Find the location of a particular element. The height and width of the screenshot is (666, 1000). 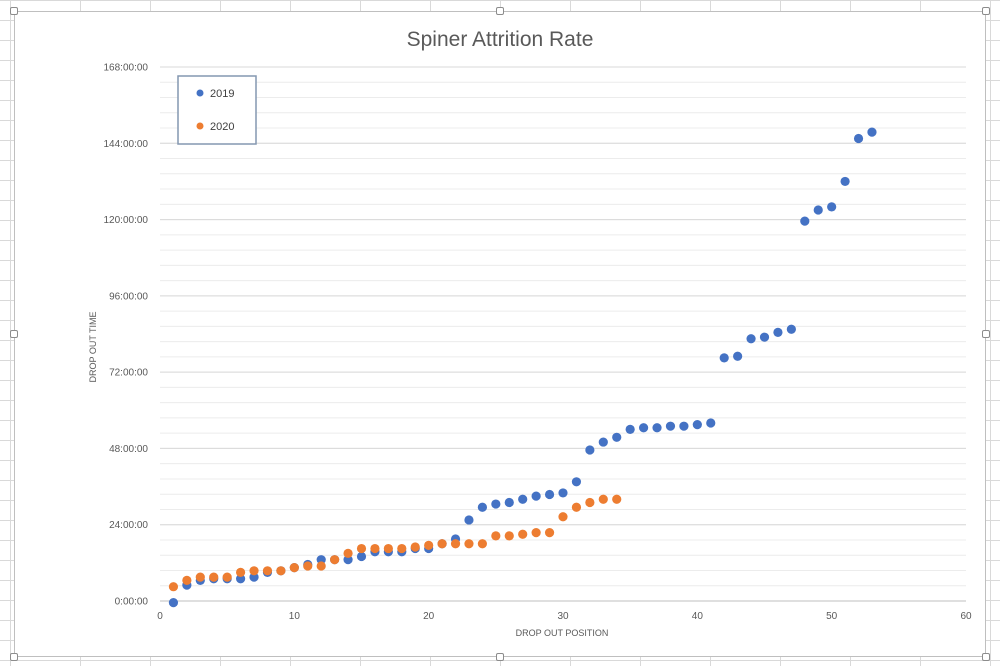

resize-handle-left is located at coordinates (14, 334).